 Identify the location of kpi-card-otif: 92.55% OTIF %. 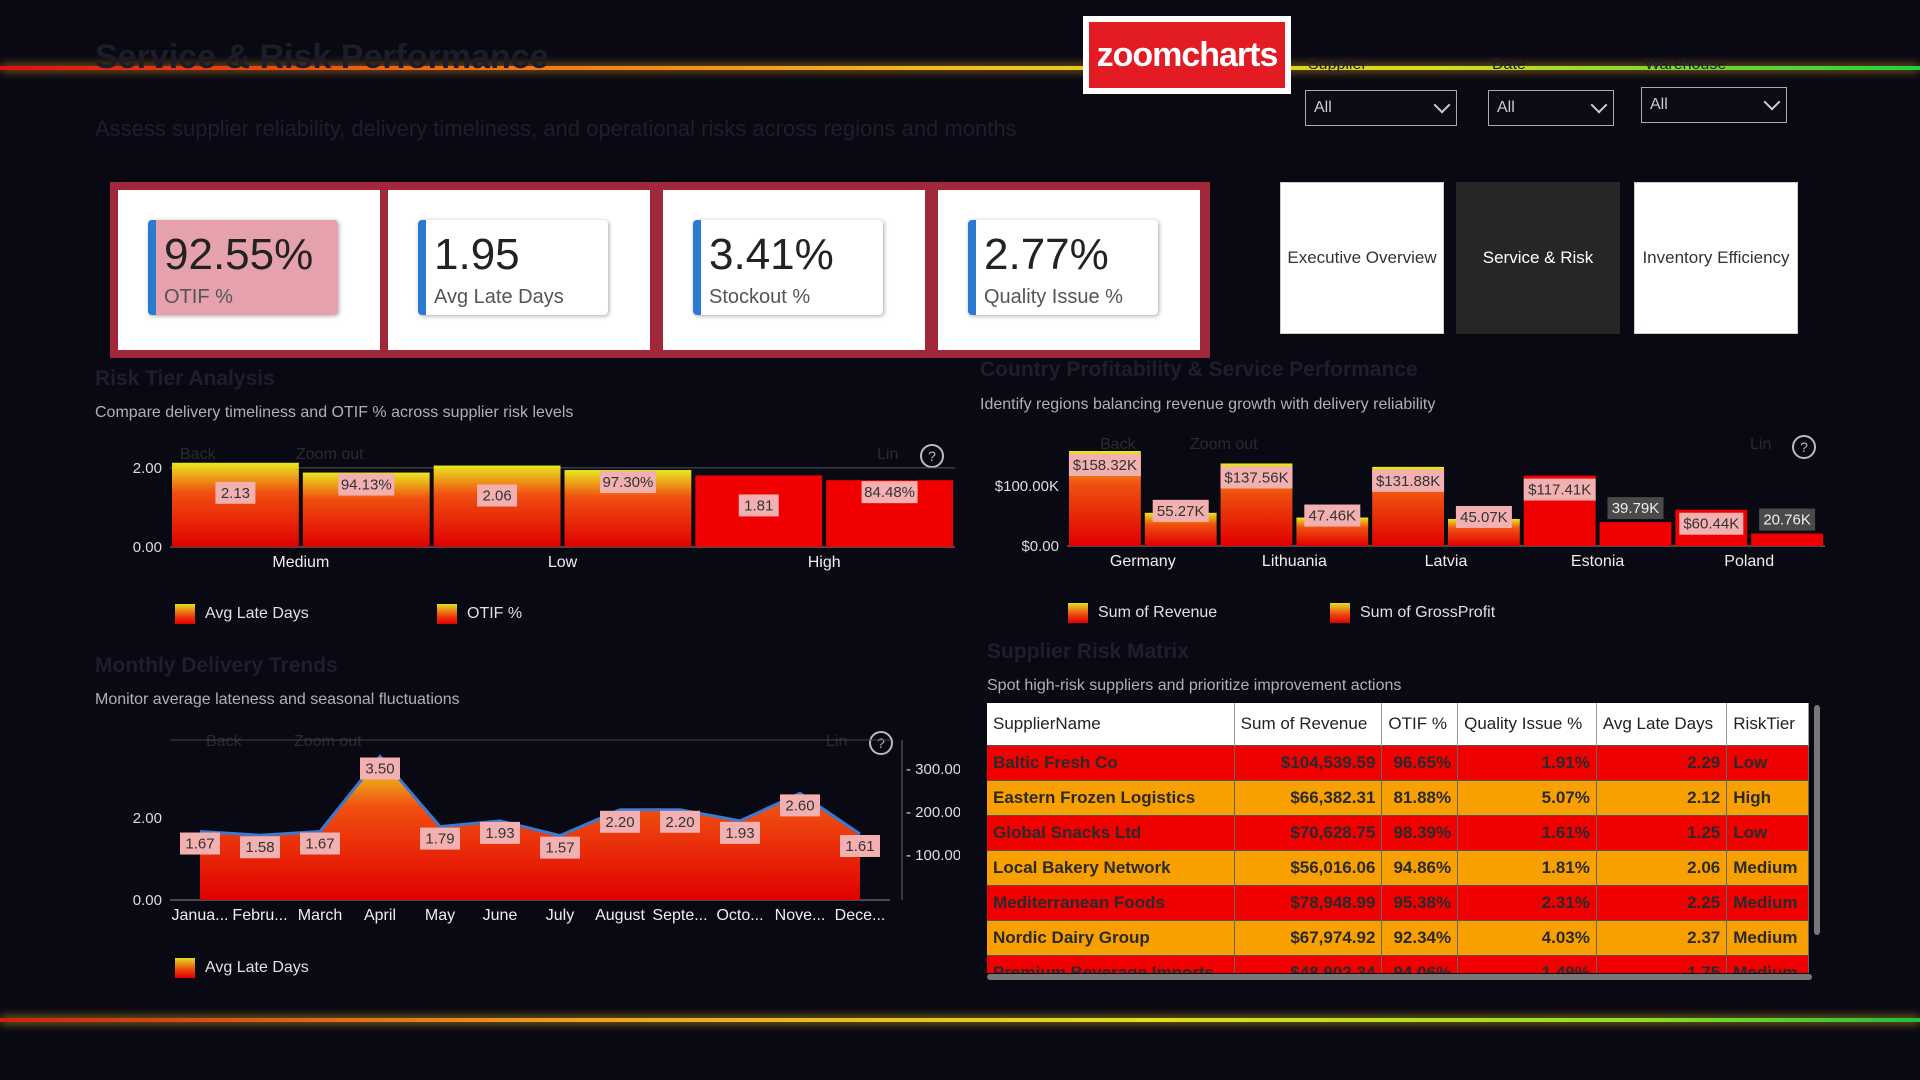
(249, 270).